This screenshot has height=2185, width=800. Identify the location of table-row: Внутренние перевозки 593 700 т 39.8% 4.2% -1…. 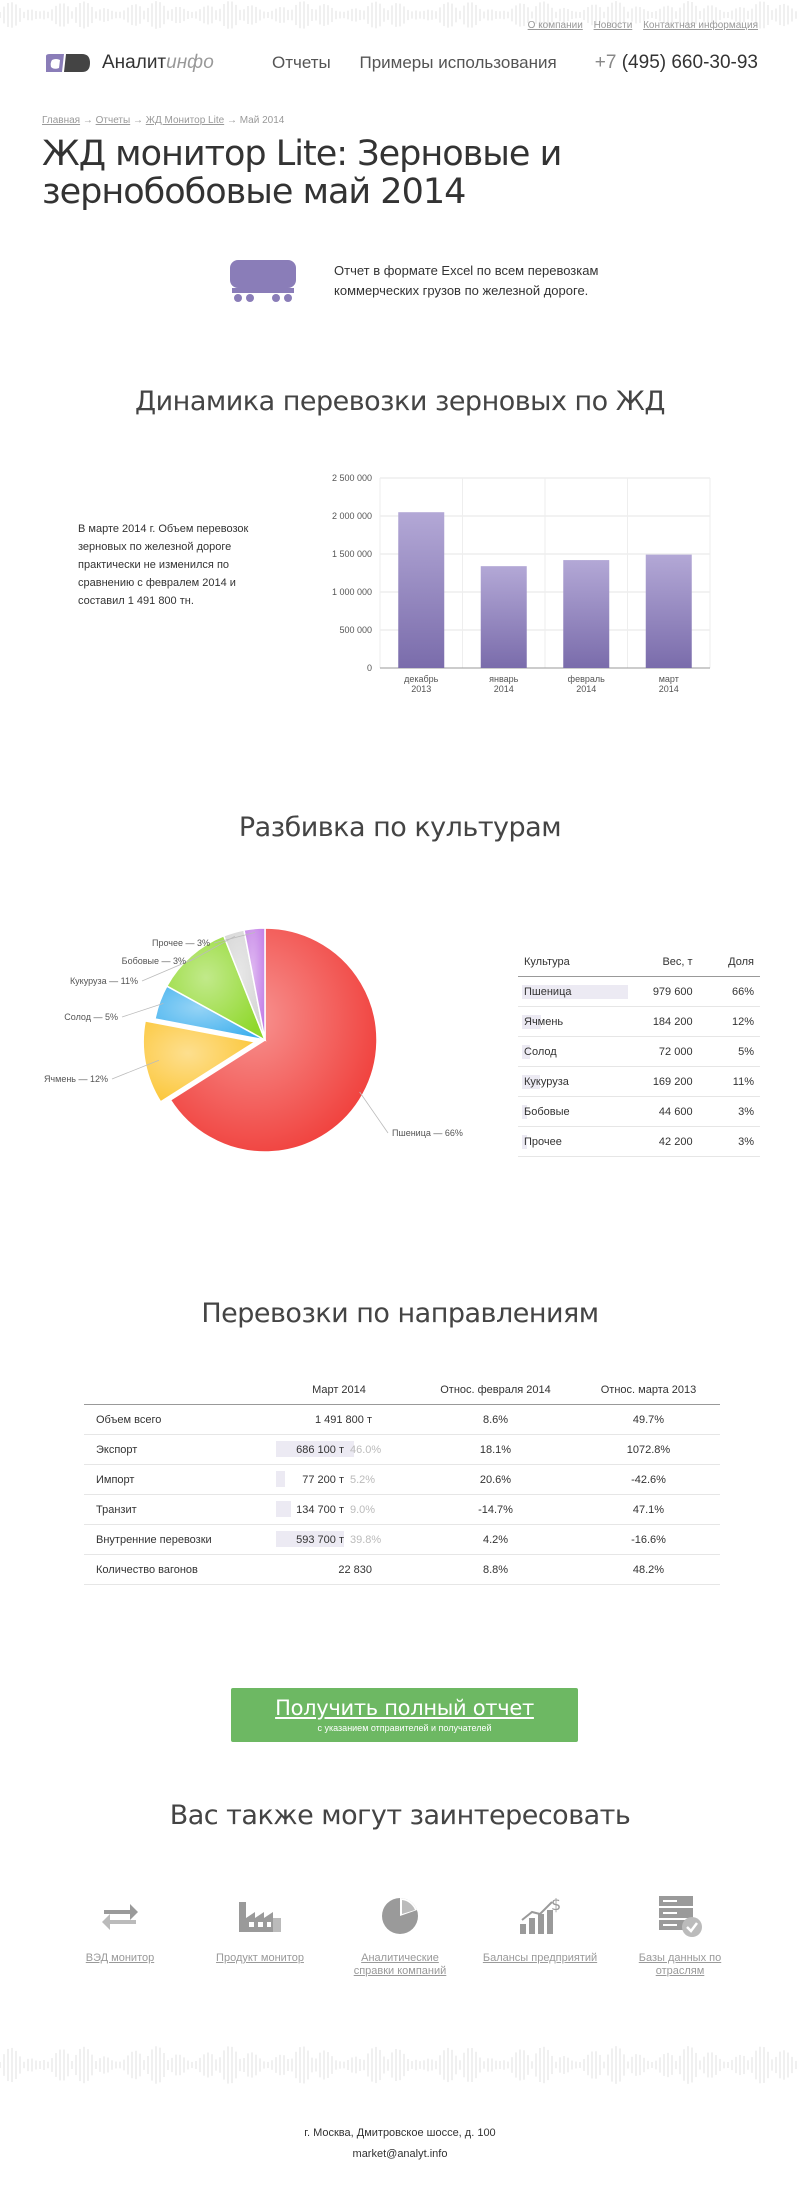
(402, 1539).